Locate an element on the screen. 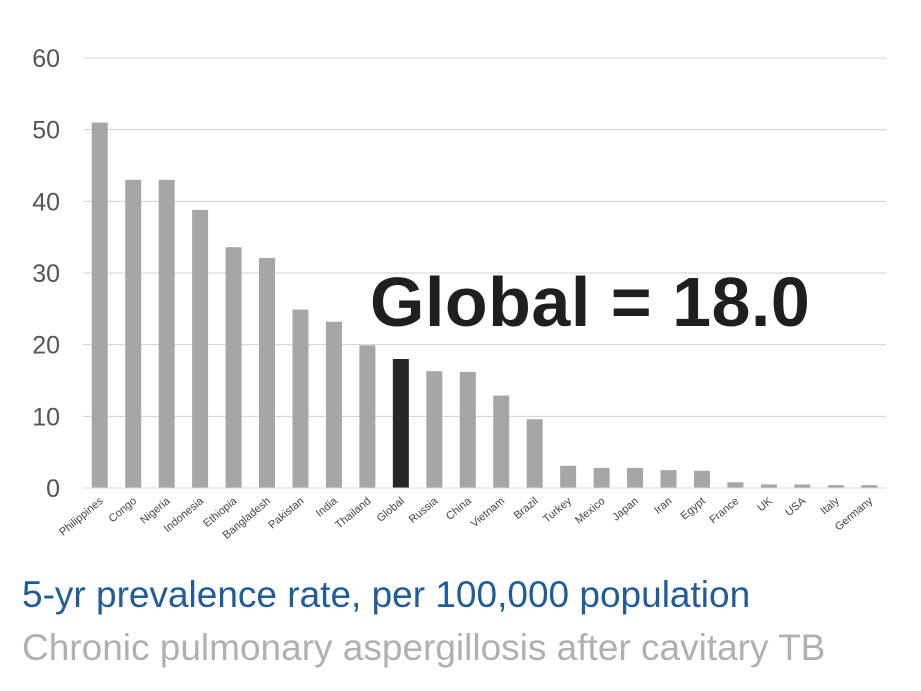 The image size is (921, 691). x-tick-label-global: Global is located at coordinates (391, 510).